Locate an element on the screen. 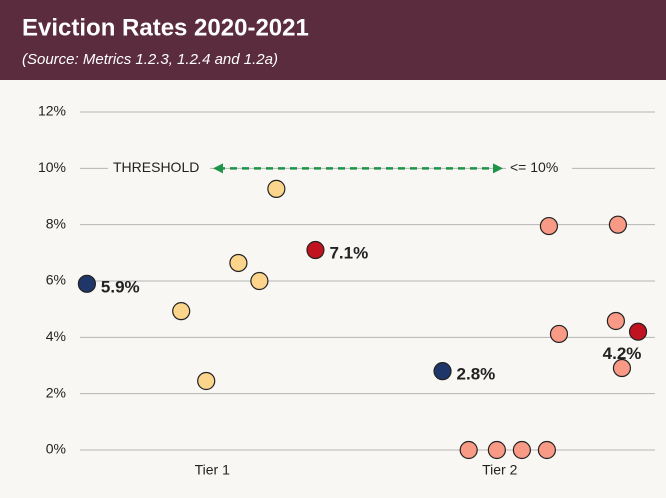 This screenshot has width=666, height=498. threshold-value-label: <= 10% is located at coordinates (534, 167).